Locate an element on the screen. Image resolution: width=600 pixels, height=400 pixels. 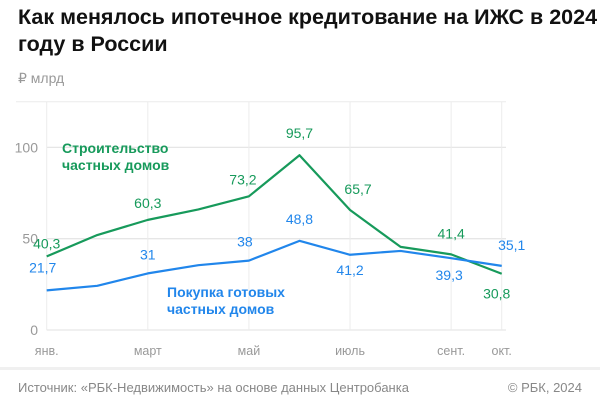
data-label: 21,7 is located at coordinates (42, 267).